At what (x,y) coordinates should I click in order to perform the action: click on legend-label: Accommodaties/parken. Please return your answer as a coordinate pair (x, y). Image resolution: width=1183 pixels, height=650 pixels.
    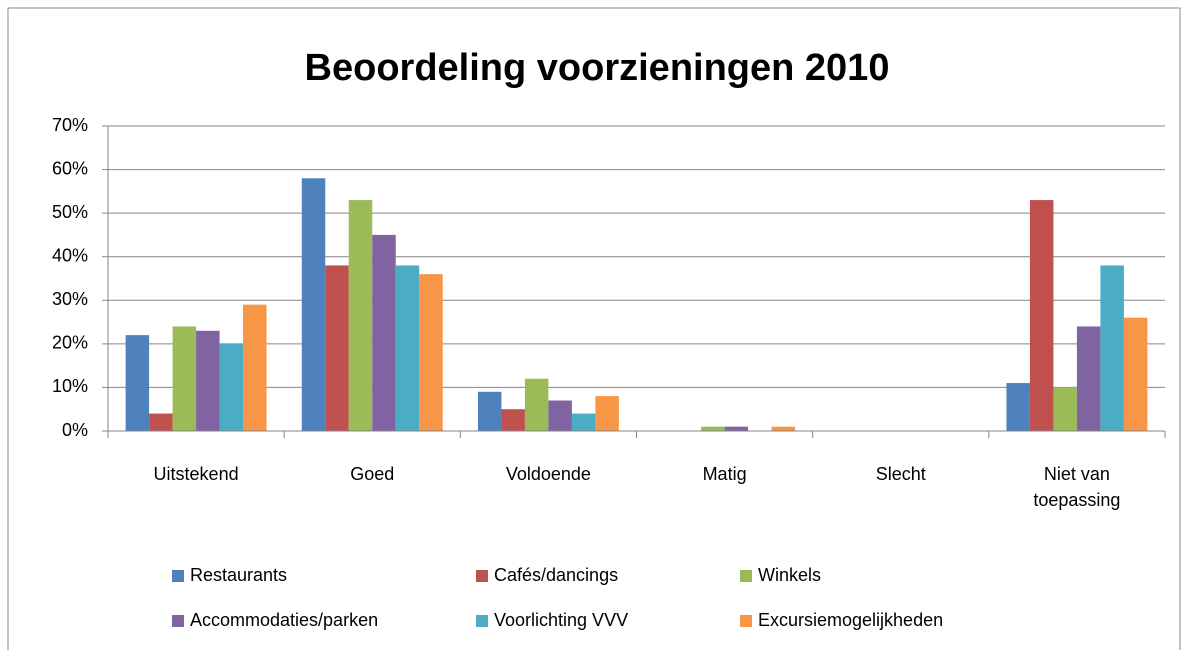
    Looking at the image, I should click on (284, 620).